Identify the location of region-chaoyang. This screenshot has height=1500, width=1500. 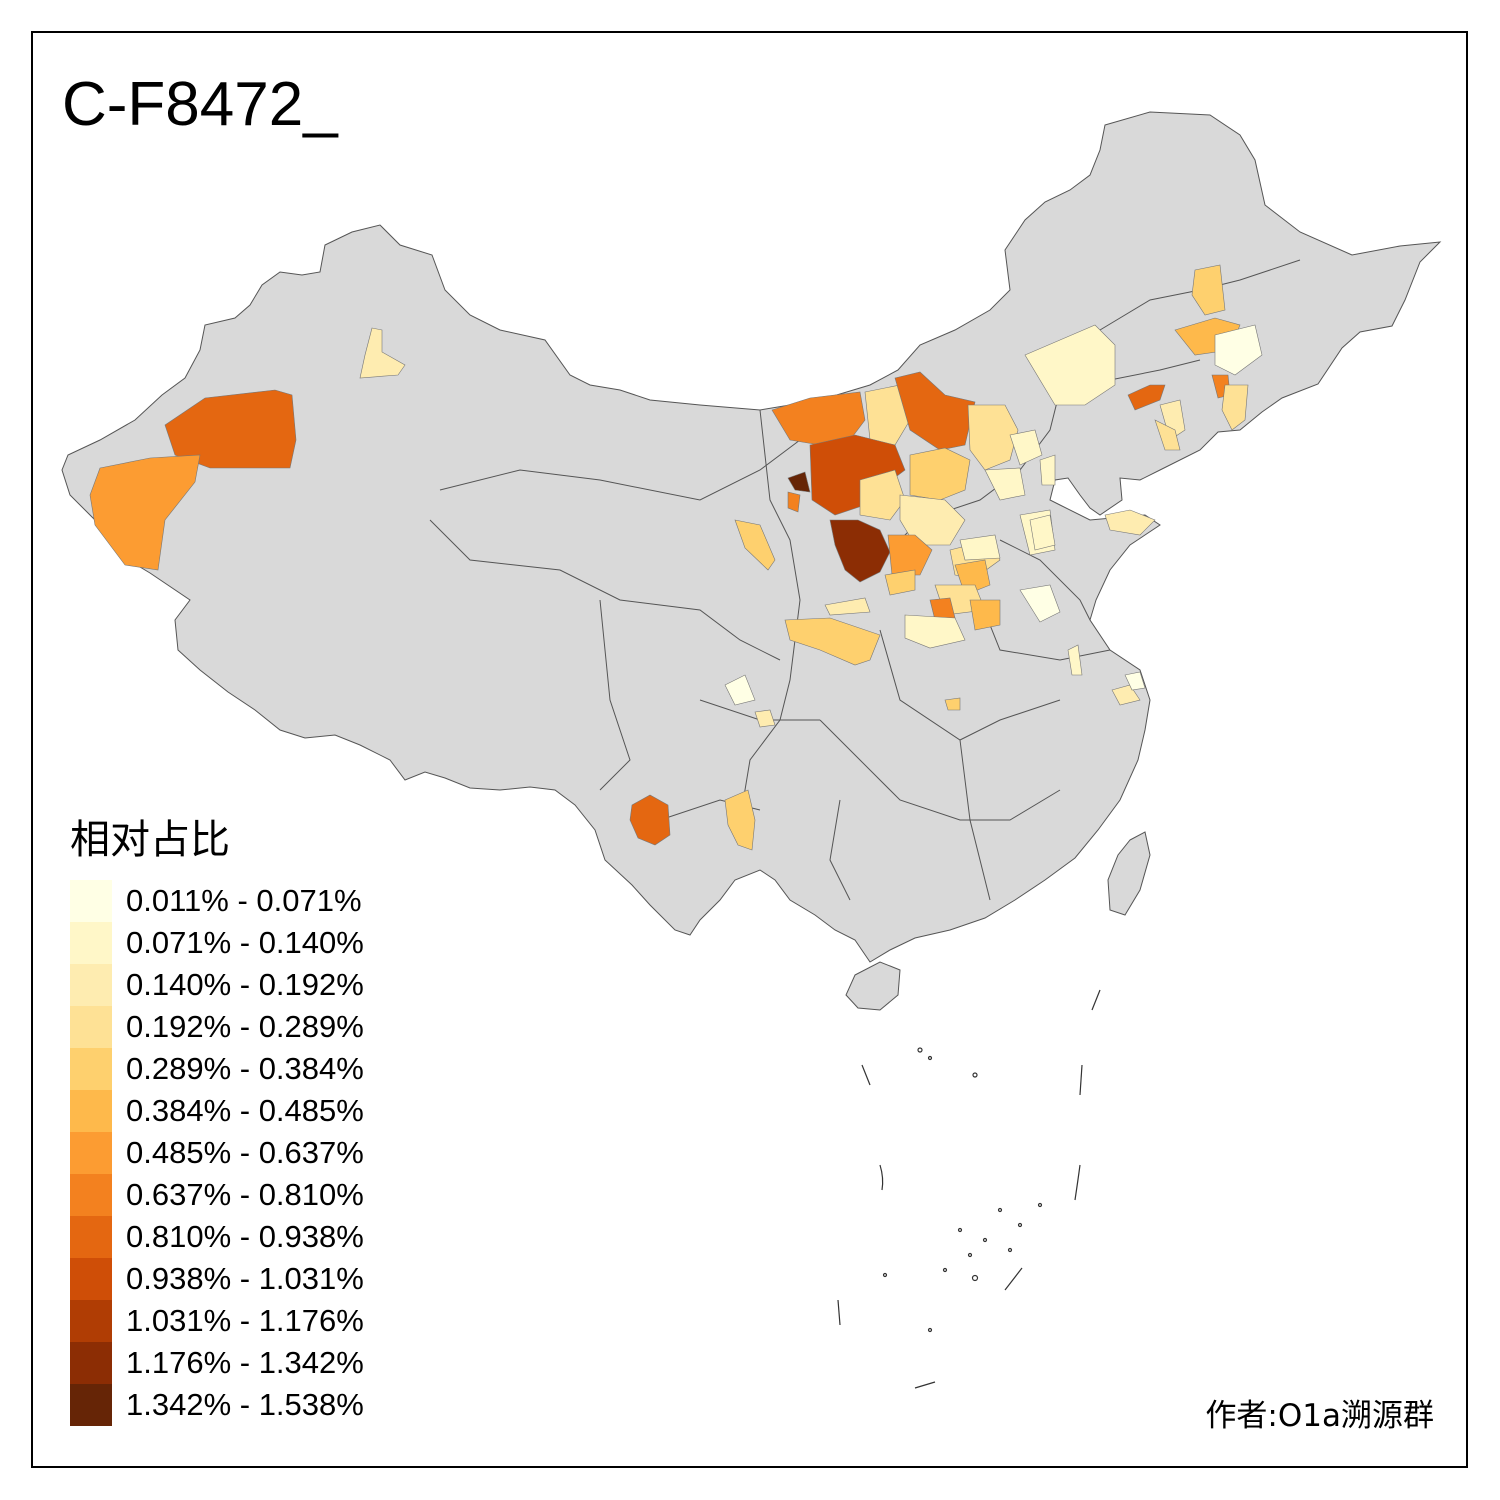
(1146, 397).